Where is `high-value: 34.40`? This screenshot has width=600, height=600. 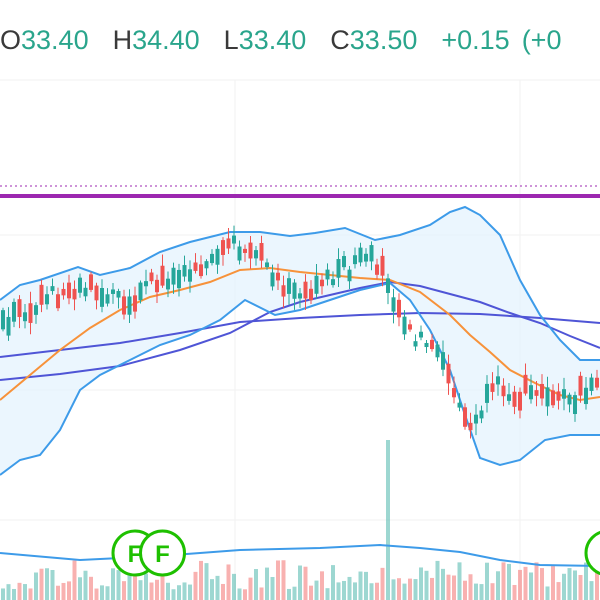
high-value: 34.40 is located at coordinates (166, 40).